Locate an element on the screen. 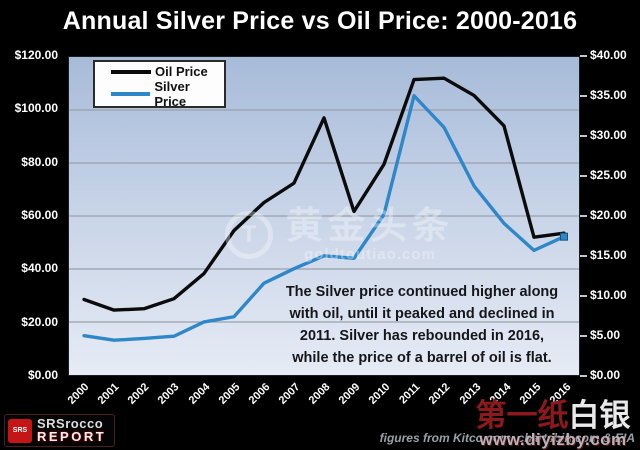  left-axis-label: $60.00 is located at coordinates (39, 215).